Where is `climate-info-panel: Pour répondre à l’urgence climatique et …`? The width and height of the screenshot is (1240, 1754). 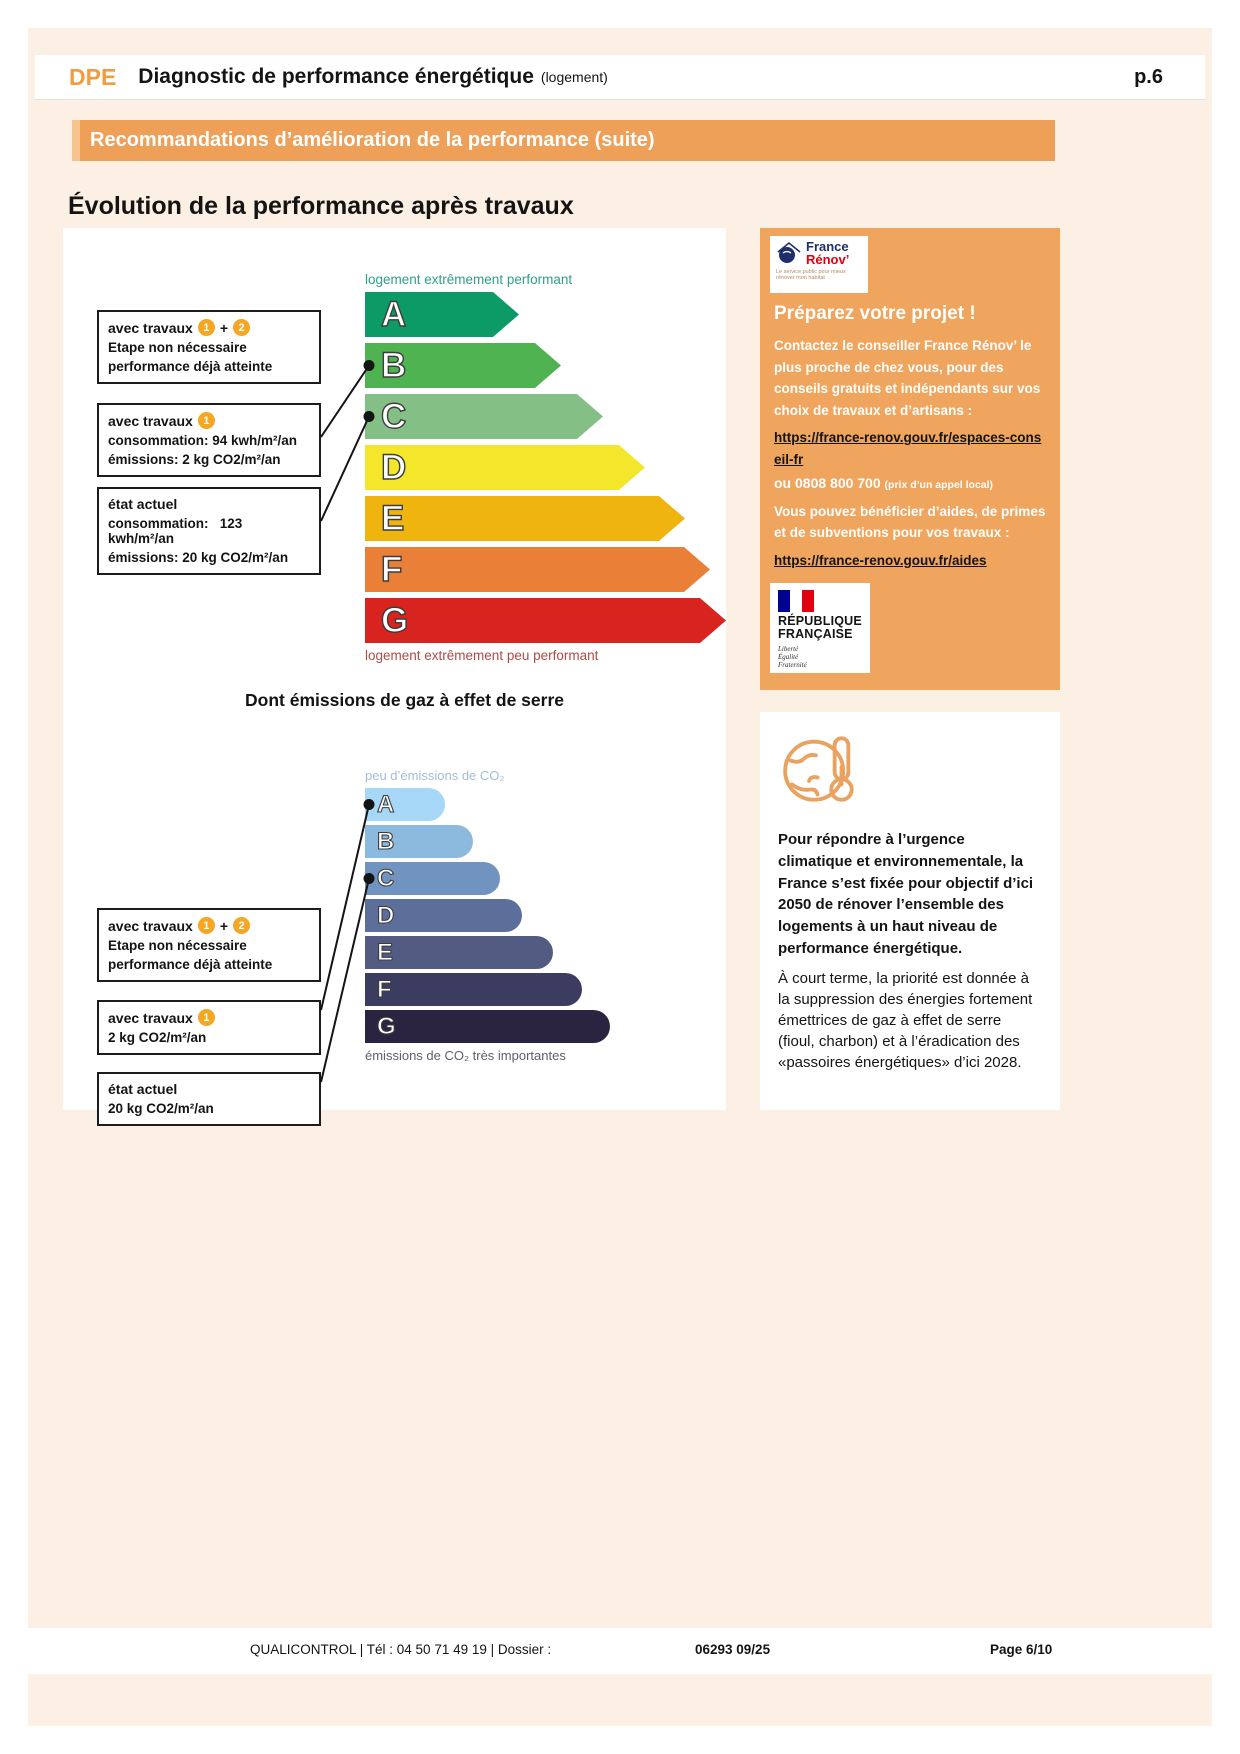 climate-info-panel: Pour répondre à l’urgence climatique et … is located at coordinates (910, 911).